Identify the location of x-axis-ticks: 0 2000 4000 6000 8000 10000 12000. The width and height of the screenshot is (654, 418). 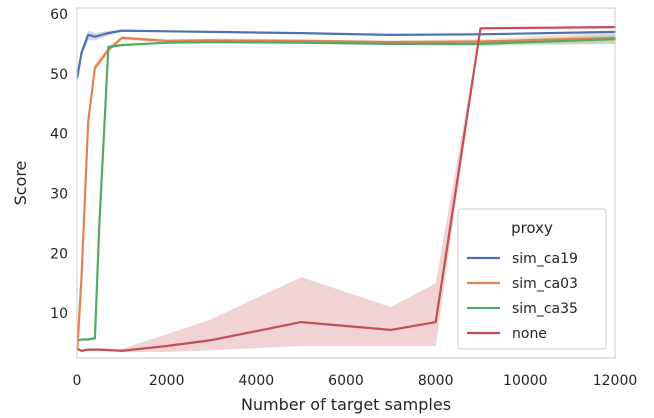
(355, 381).